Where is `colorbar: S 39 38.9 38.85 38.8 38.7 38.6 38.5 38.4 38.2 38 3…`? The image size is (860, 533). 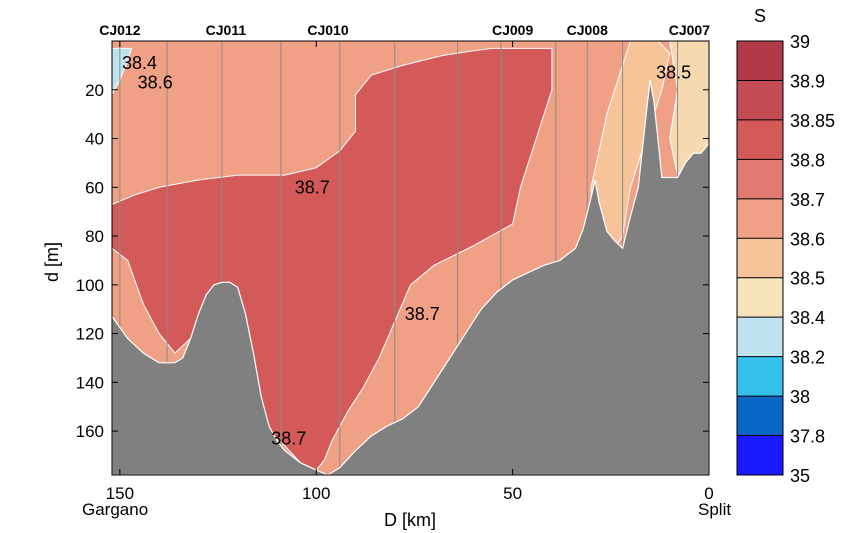
colorbar: S 39 38.9 38.85 38.8 38.7 38.6 38.5 38.4 38.2 38 3… is located at coordinates (785, 246).